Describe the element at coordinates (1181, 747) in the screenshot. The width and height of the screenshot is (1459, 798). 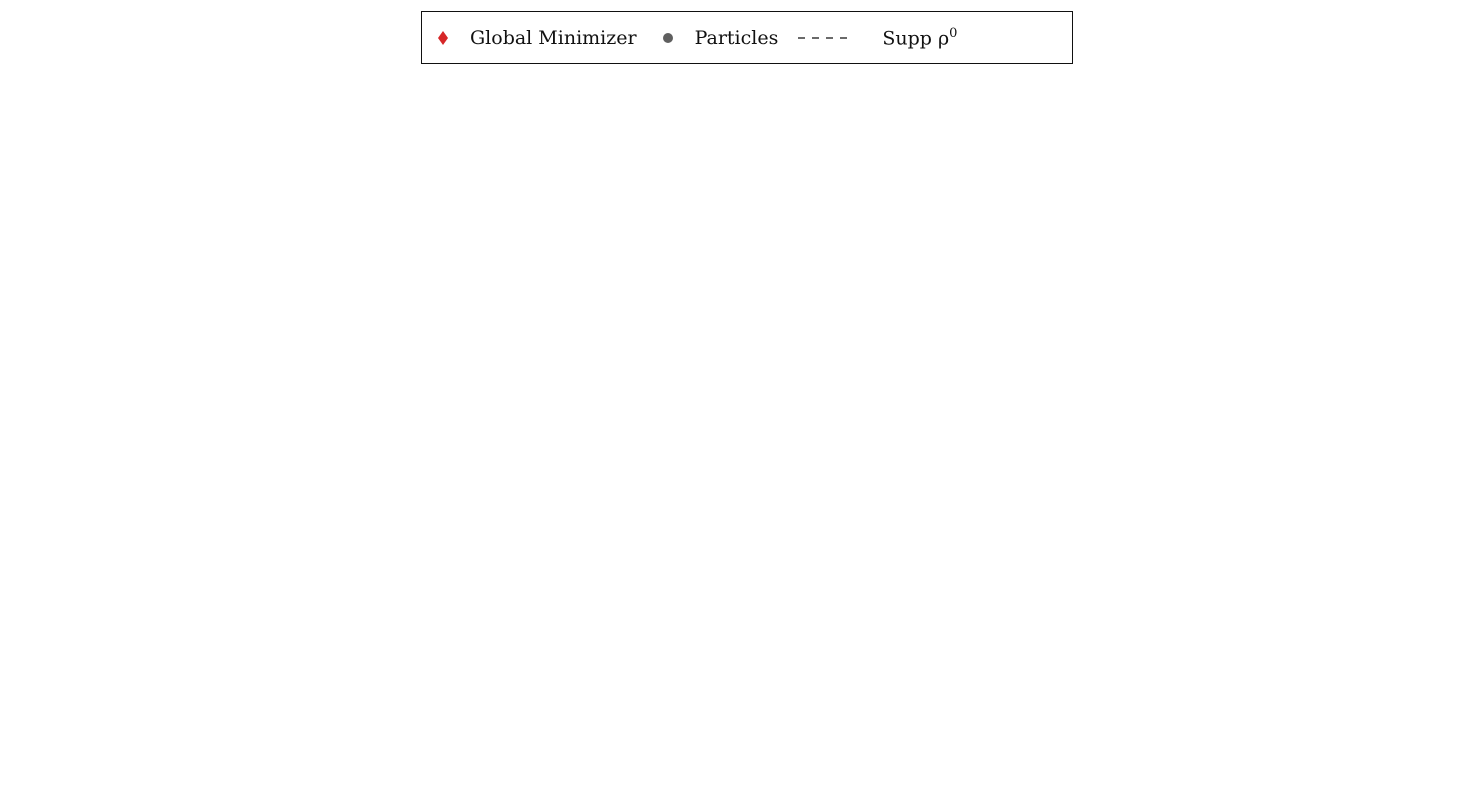
I see `x-tick-label: 0.6` at that location.